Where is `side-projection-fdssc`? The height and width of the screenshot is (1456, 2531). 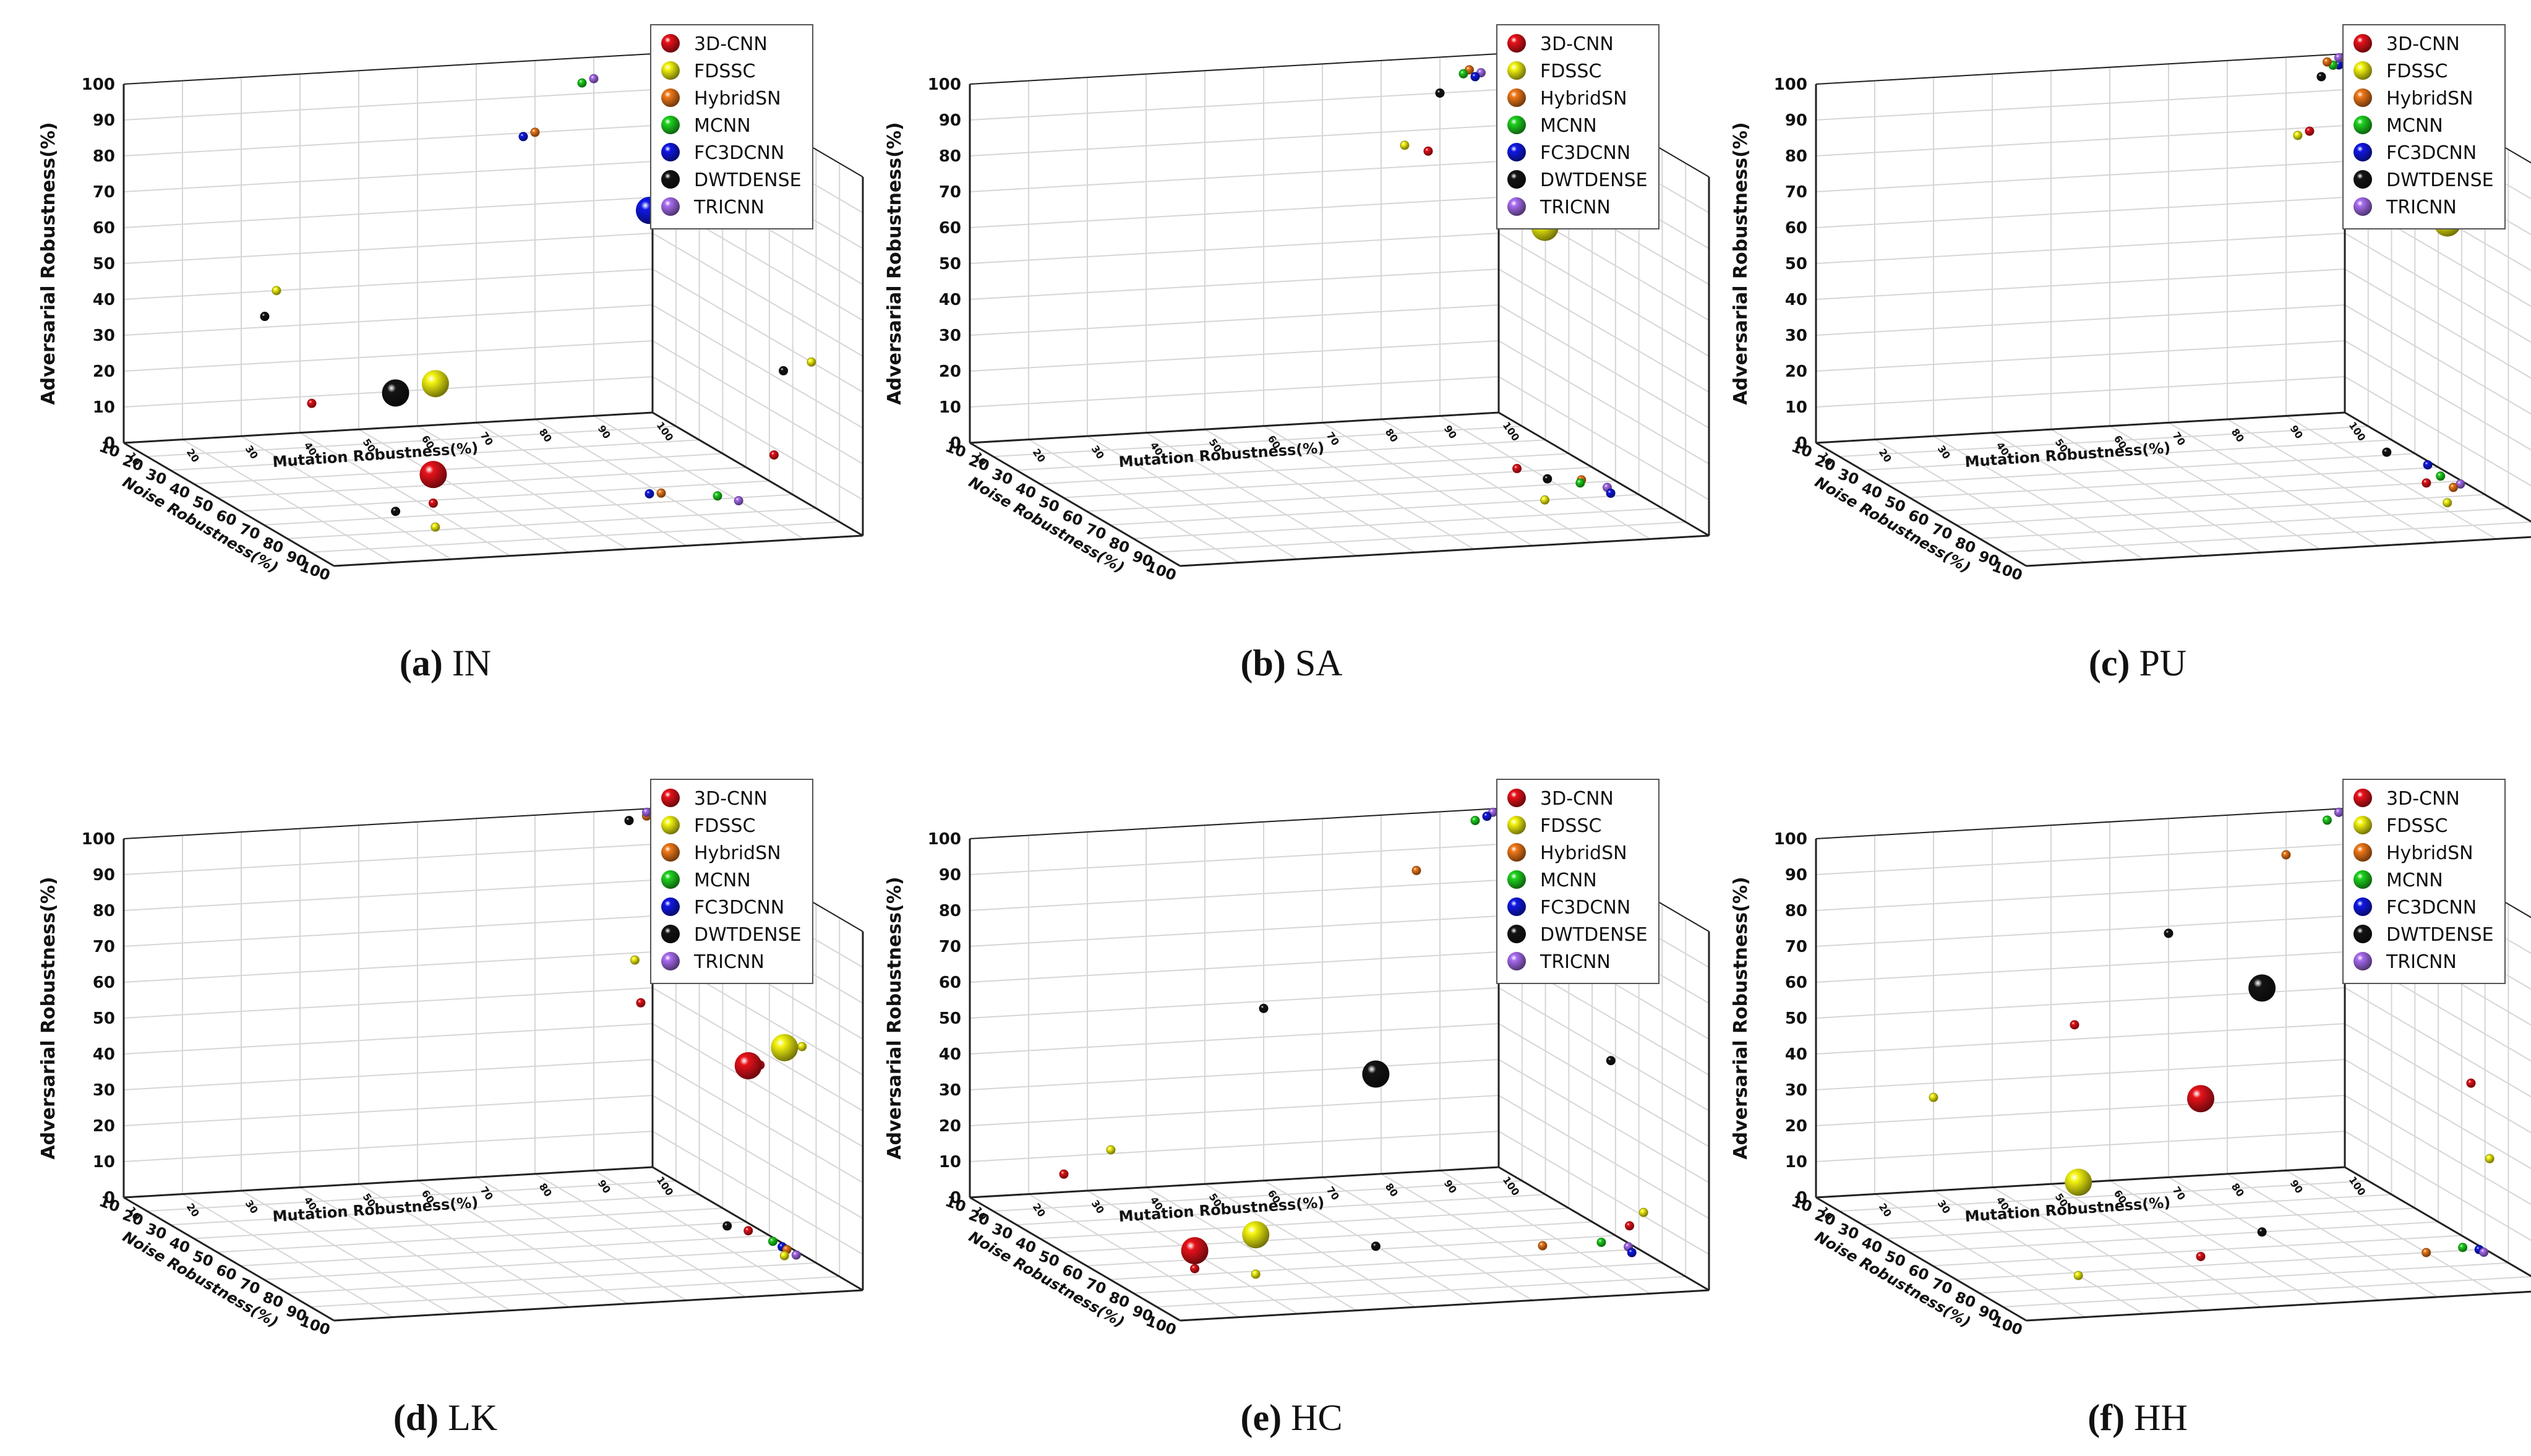 side-projection-fdssc is located at coordinates (2490, 1158).